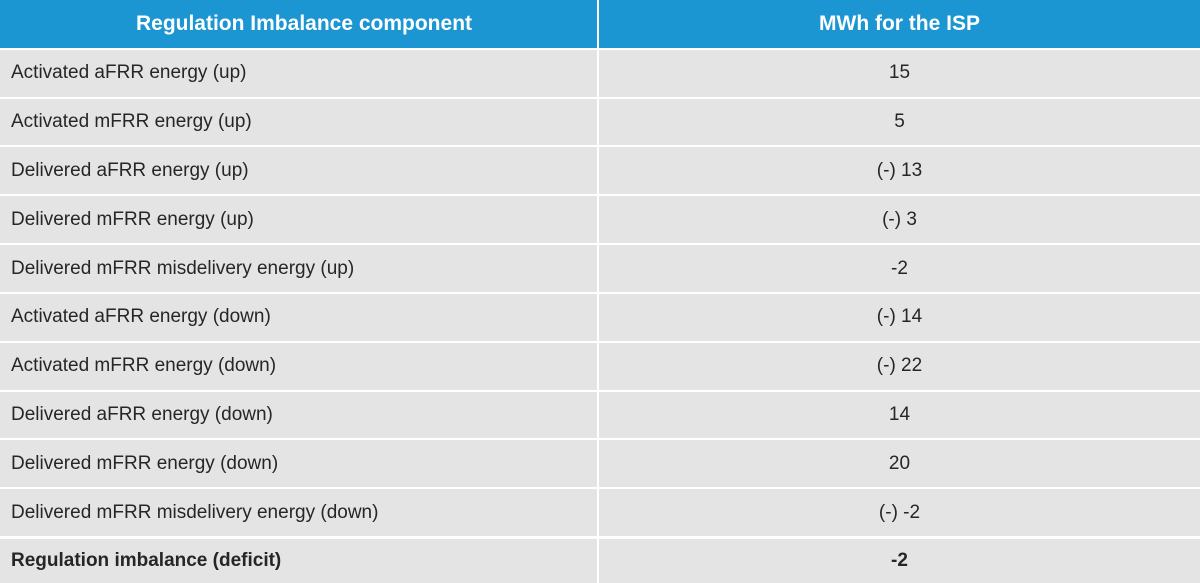 This screenshot has height=583, width=1200. What do you see at coordinates (899, 23) in the screenshot?
I see `column-header-mwh: MWh for the ISP` at bounding box center [899, 23].